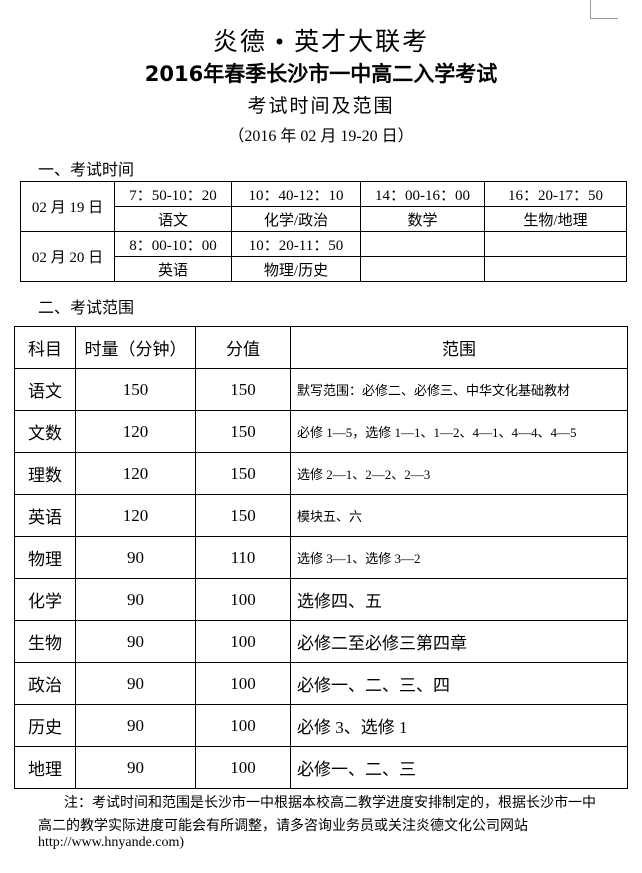 This screenshot has height=873, width=642. I want to click on exam-date: 02 月 19 日, so click(67, 206).